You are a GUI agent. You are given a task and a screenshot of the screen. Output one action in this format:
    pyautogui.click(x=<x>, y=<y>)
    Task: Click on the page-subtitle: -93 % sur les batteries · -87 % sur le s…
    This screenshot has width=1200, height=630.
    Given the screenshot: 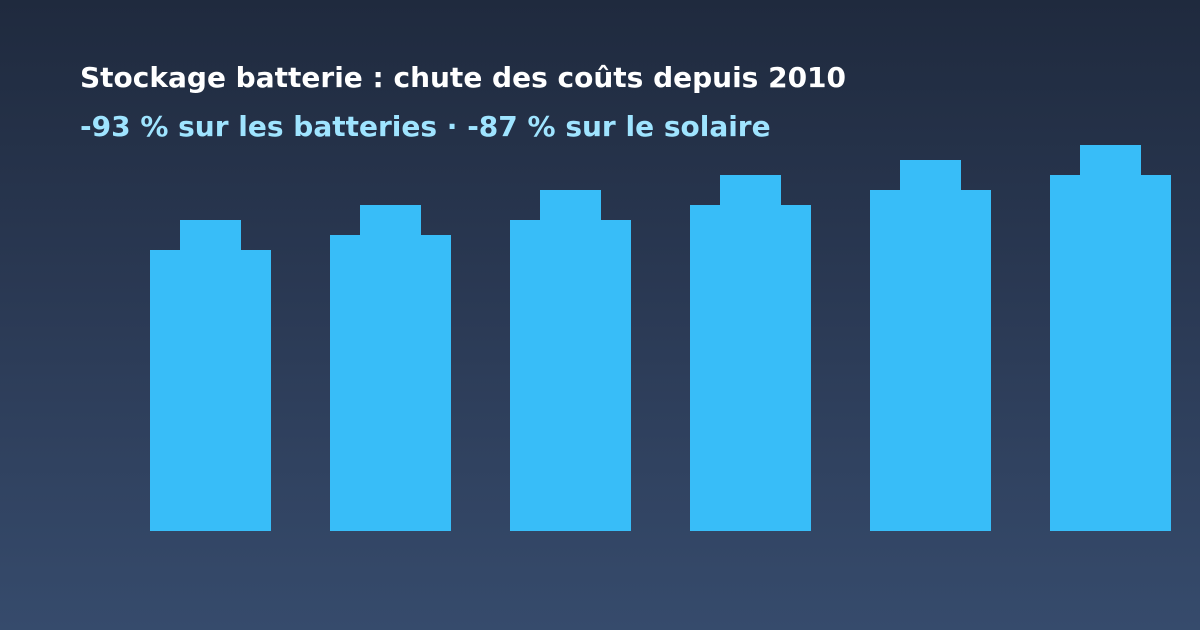 What is the action you would take?
    pyautogui.click(x=425, y=126)
    